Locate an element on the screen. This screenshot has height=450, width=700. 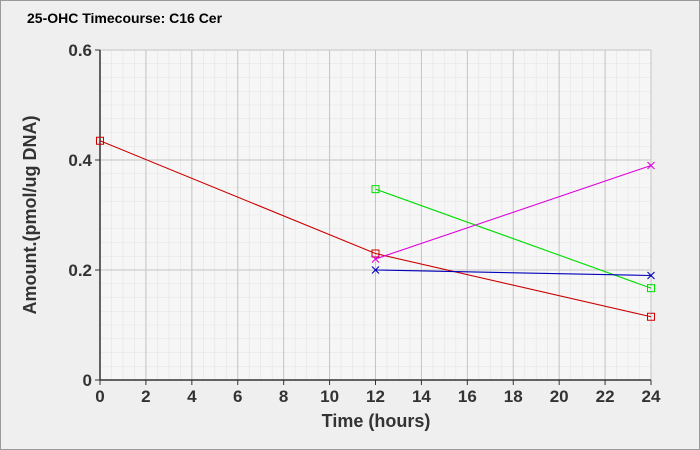
x-tick-label: 2 is located at coordinates (145, 396).